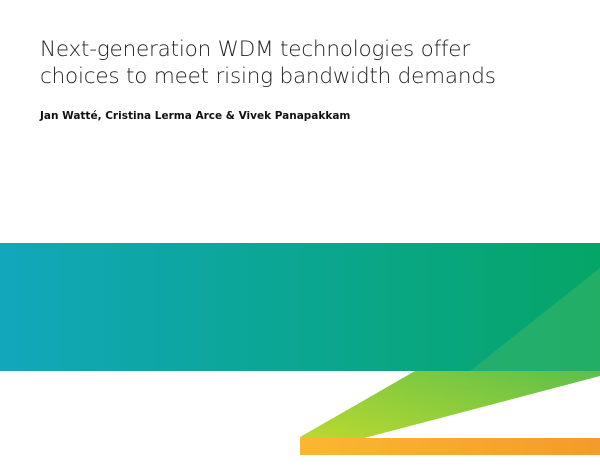  What do you see at coordinates (255, 49) in the screenshot?
I see `title-line: Next-generation WDM technologies offer` at bounding box center [255, 49].